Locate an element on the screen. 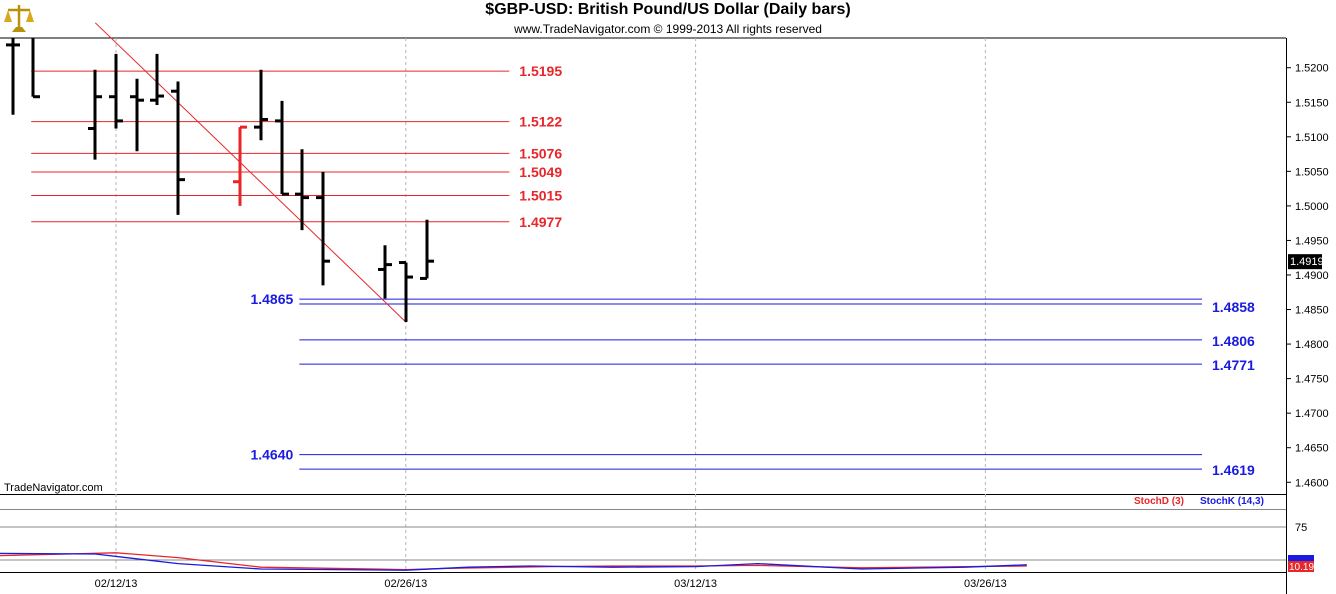  y-tick-label: 1.4950 is located at coordinates (1312, 241).